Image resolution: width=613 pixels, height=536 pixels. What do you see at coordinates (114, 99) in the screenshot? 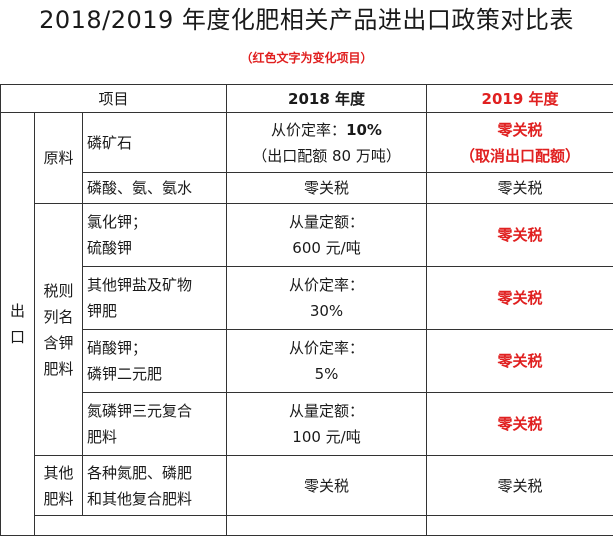
I see `header-item: 项目` at bounding box center [114, 99].